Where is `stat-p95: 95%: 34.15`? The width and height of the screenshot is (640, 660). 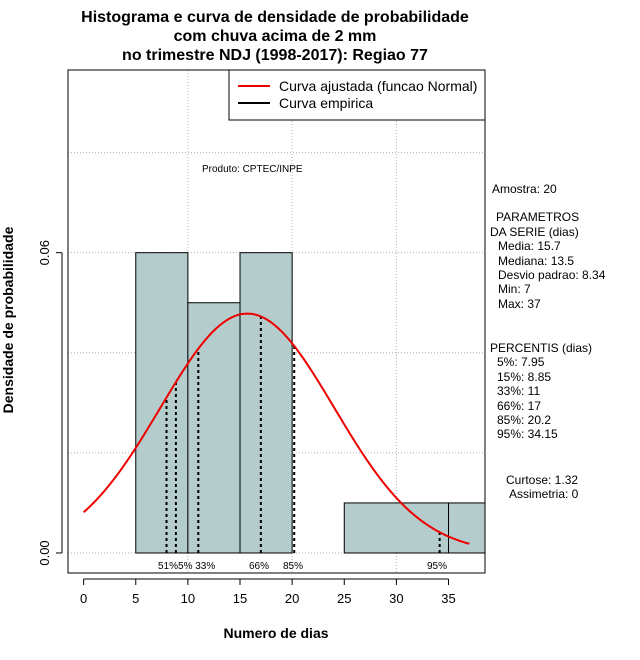
stat-p95: 95%: 34.15 is located at coordinates (527, 434).